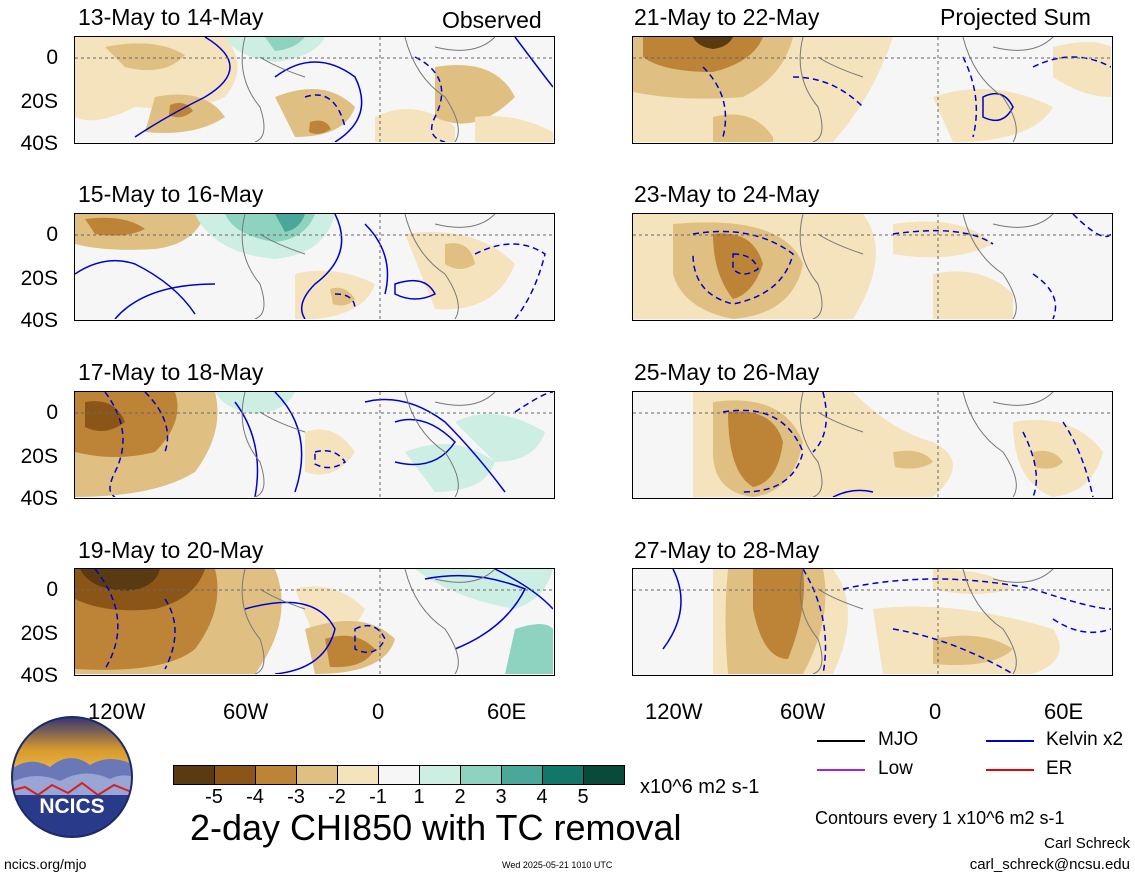  Describe the element at coordinates (52, 57) in the screenshot. I see `y-tick-0-row1: 0` at that location.